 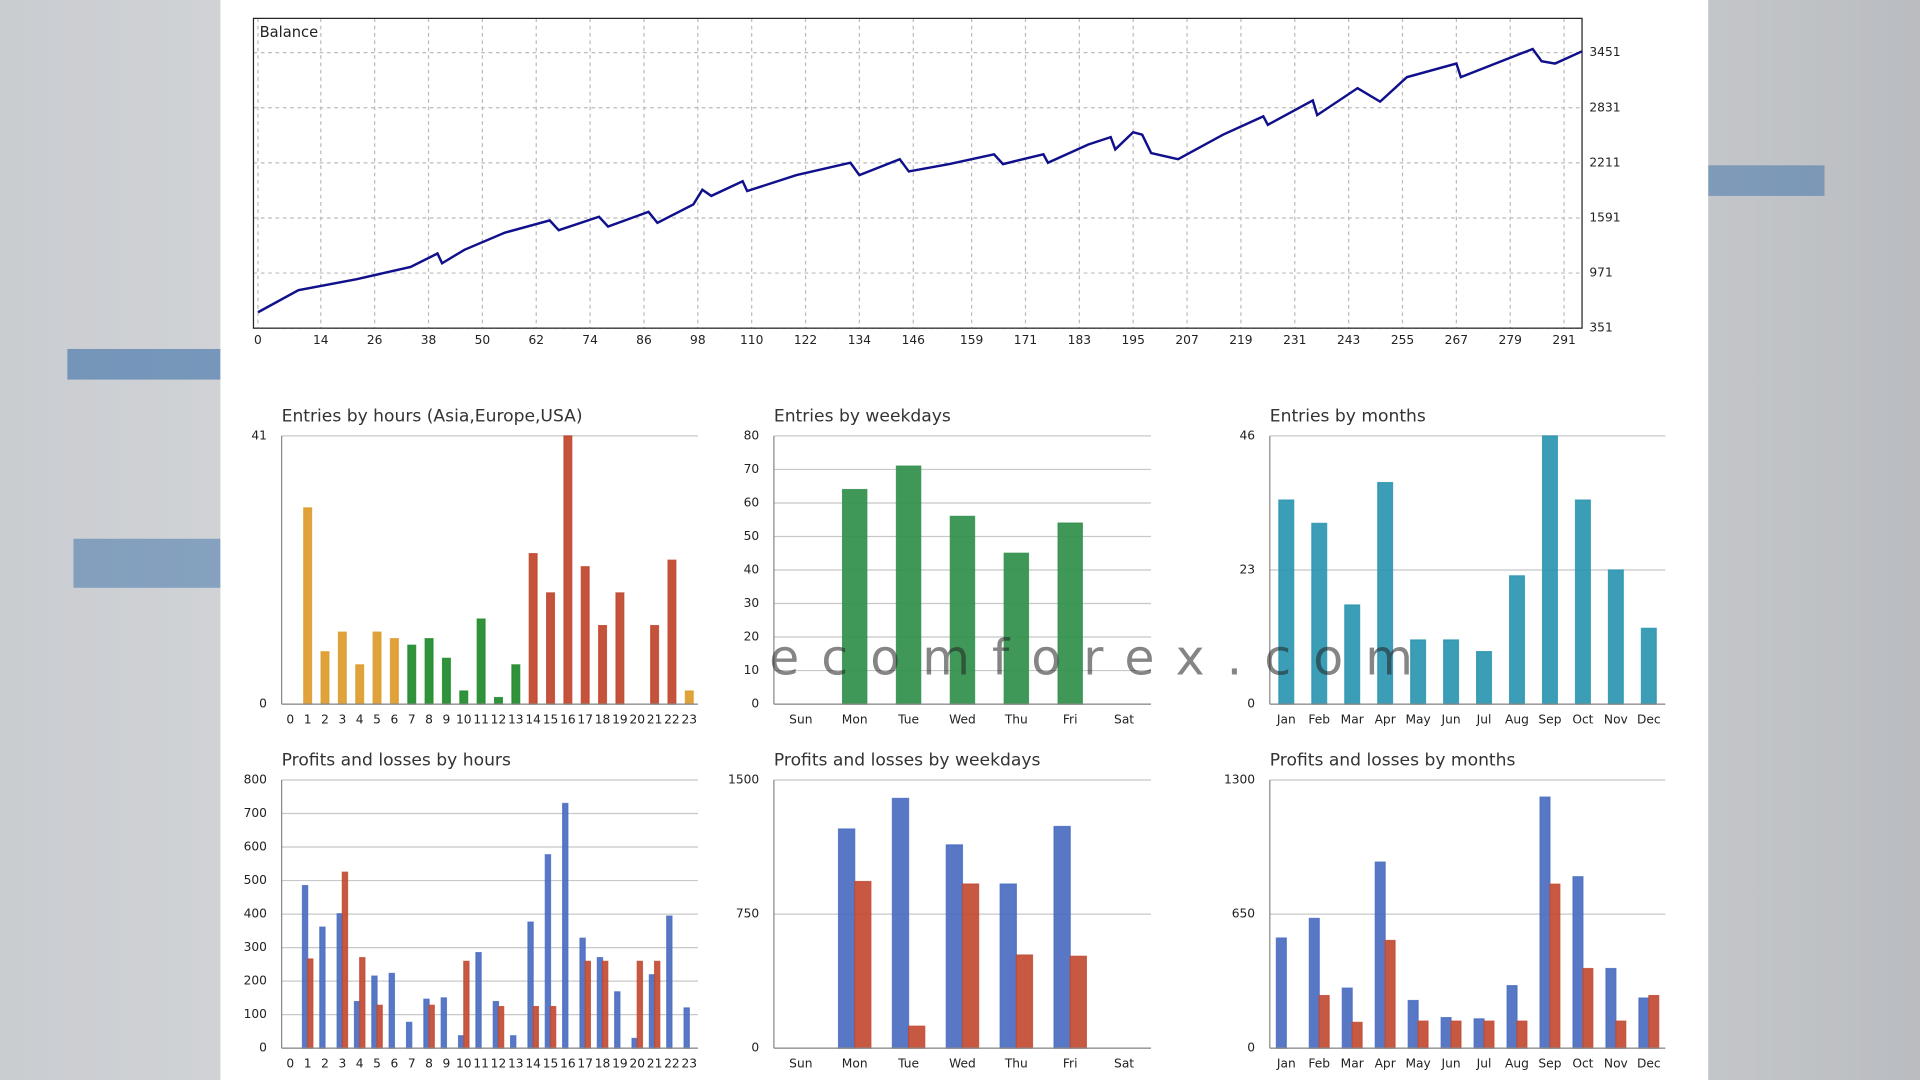 What do you see at coordinates (516, 1064) in the screenshot?
I see `x-tick-label: 13` at bounding box center [516, 1064].